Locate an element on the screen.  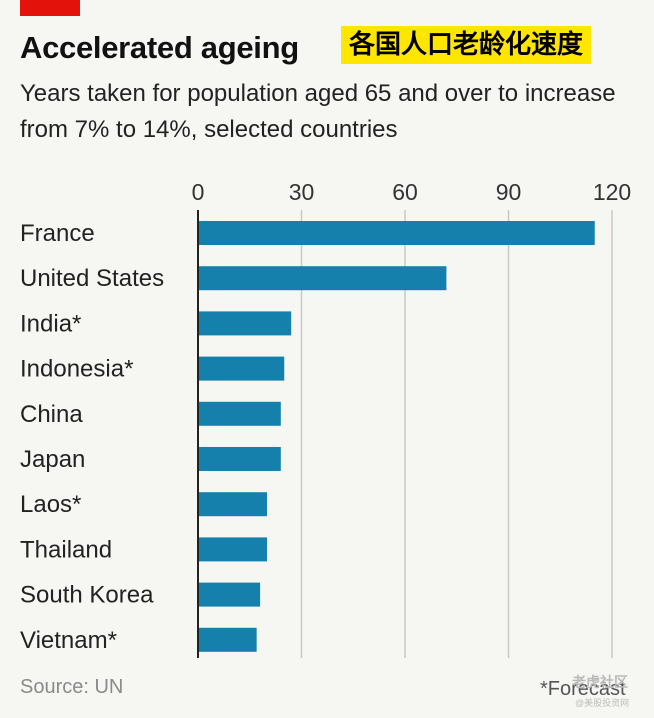
category-label: Laos* is located at coordinates (50, 504).